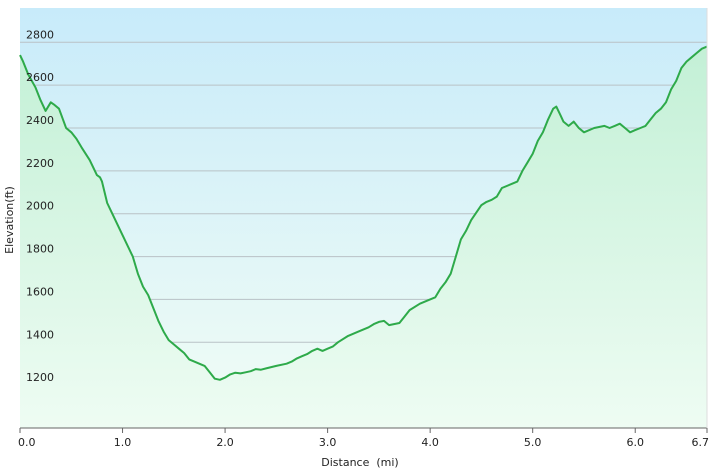  I want to click on y-tick-label: 1600, so click(40, 291).